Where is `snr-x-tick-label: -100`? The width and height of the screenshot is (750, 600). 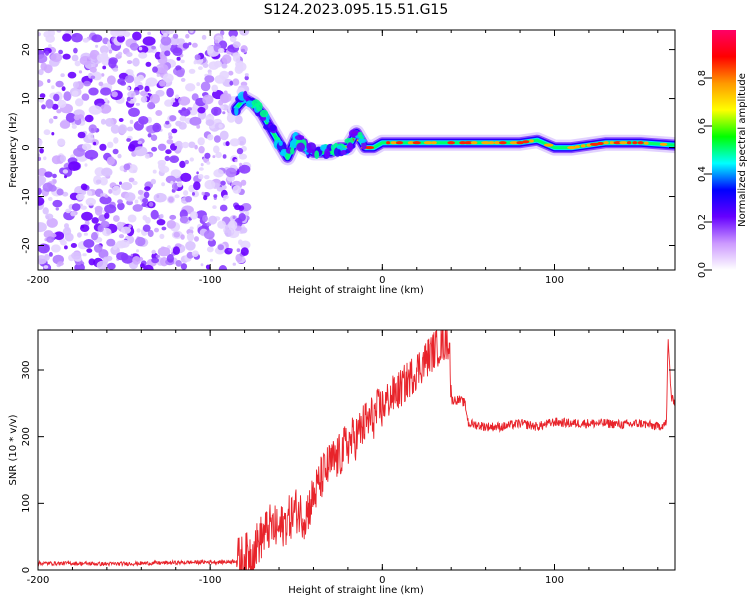
snr-x-tick-label: -100 is located at coordinates (210, 580).